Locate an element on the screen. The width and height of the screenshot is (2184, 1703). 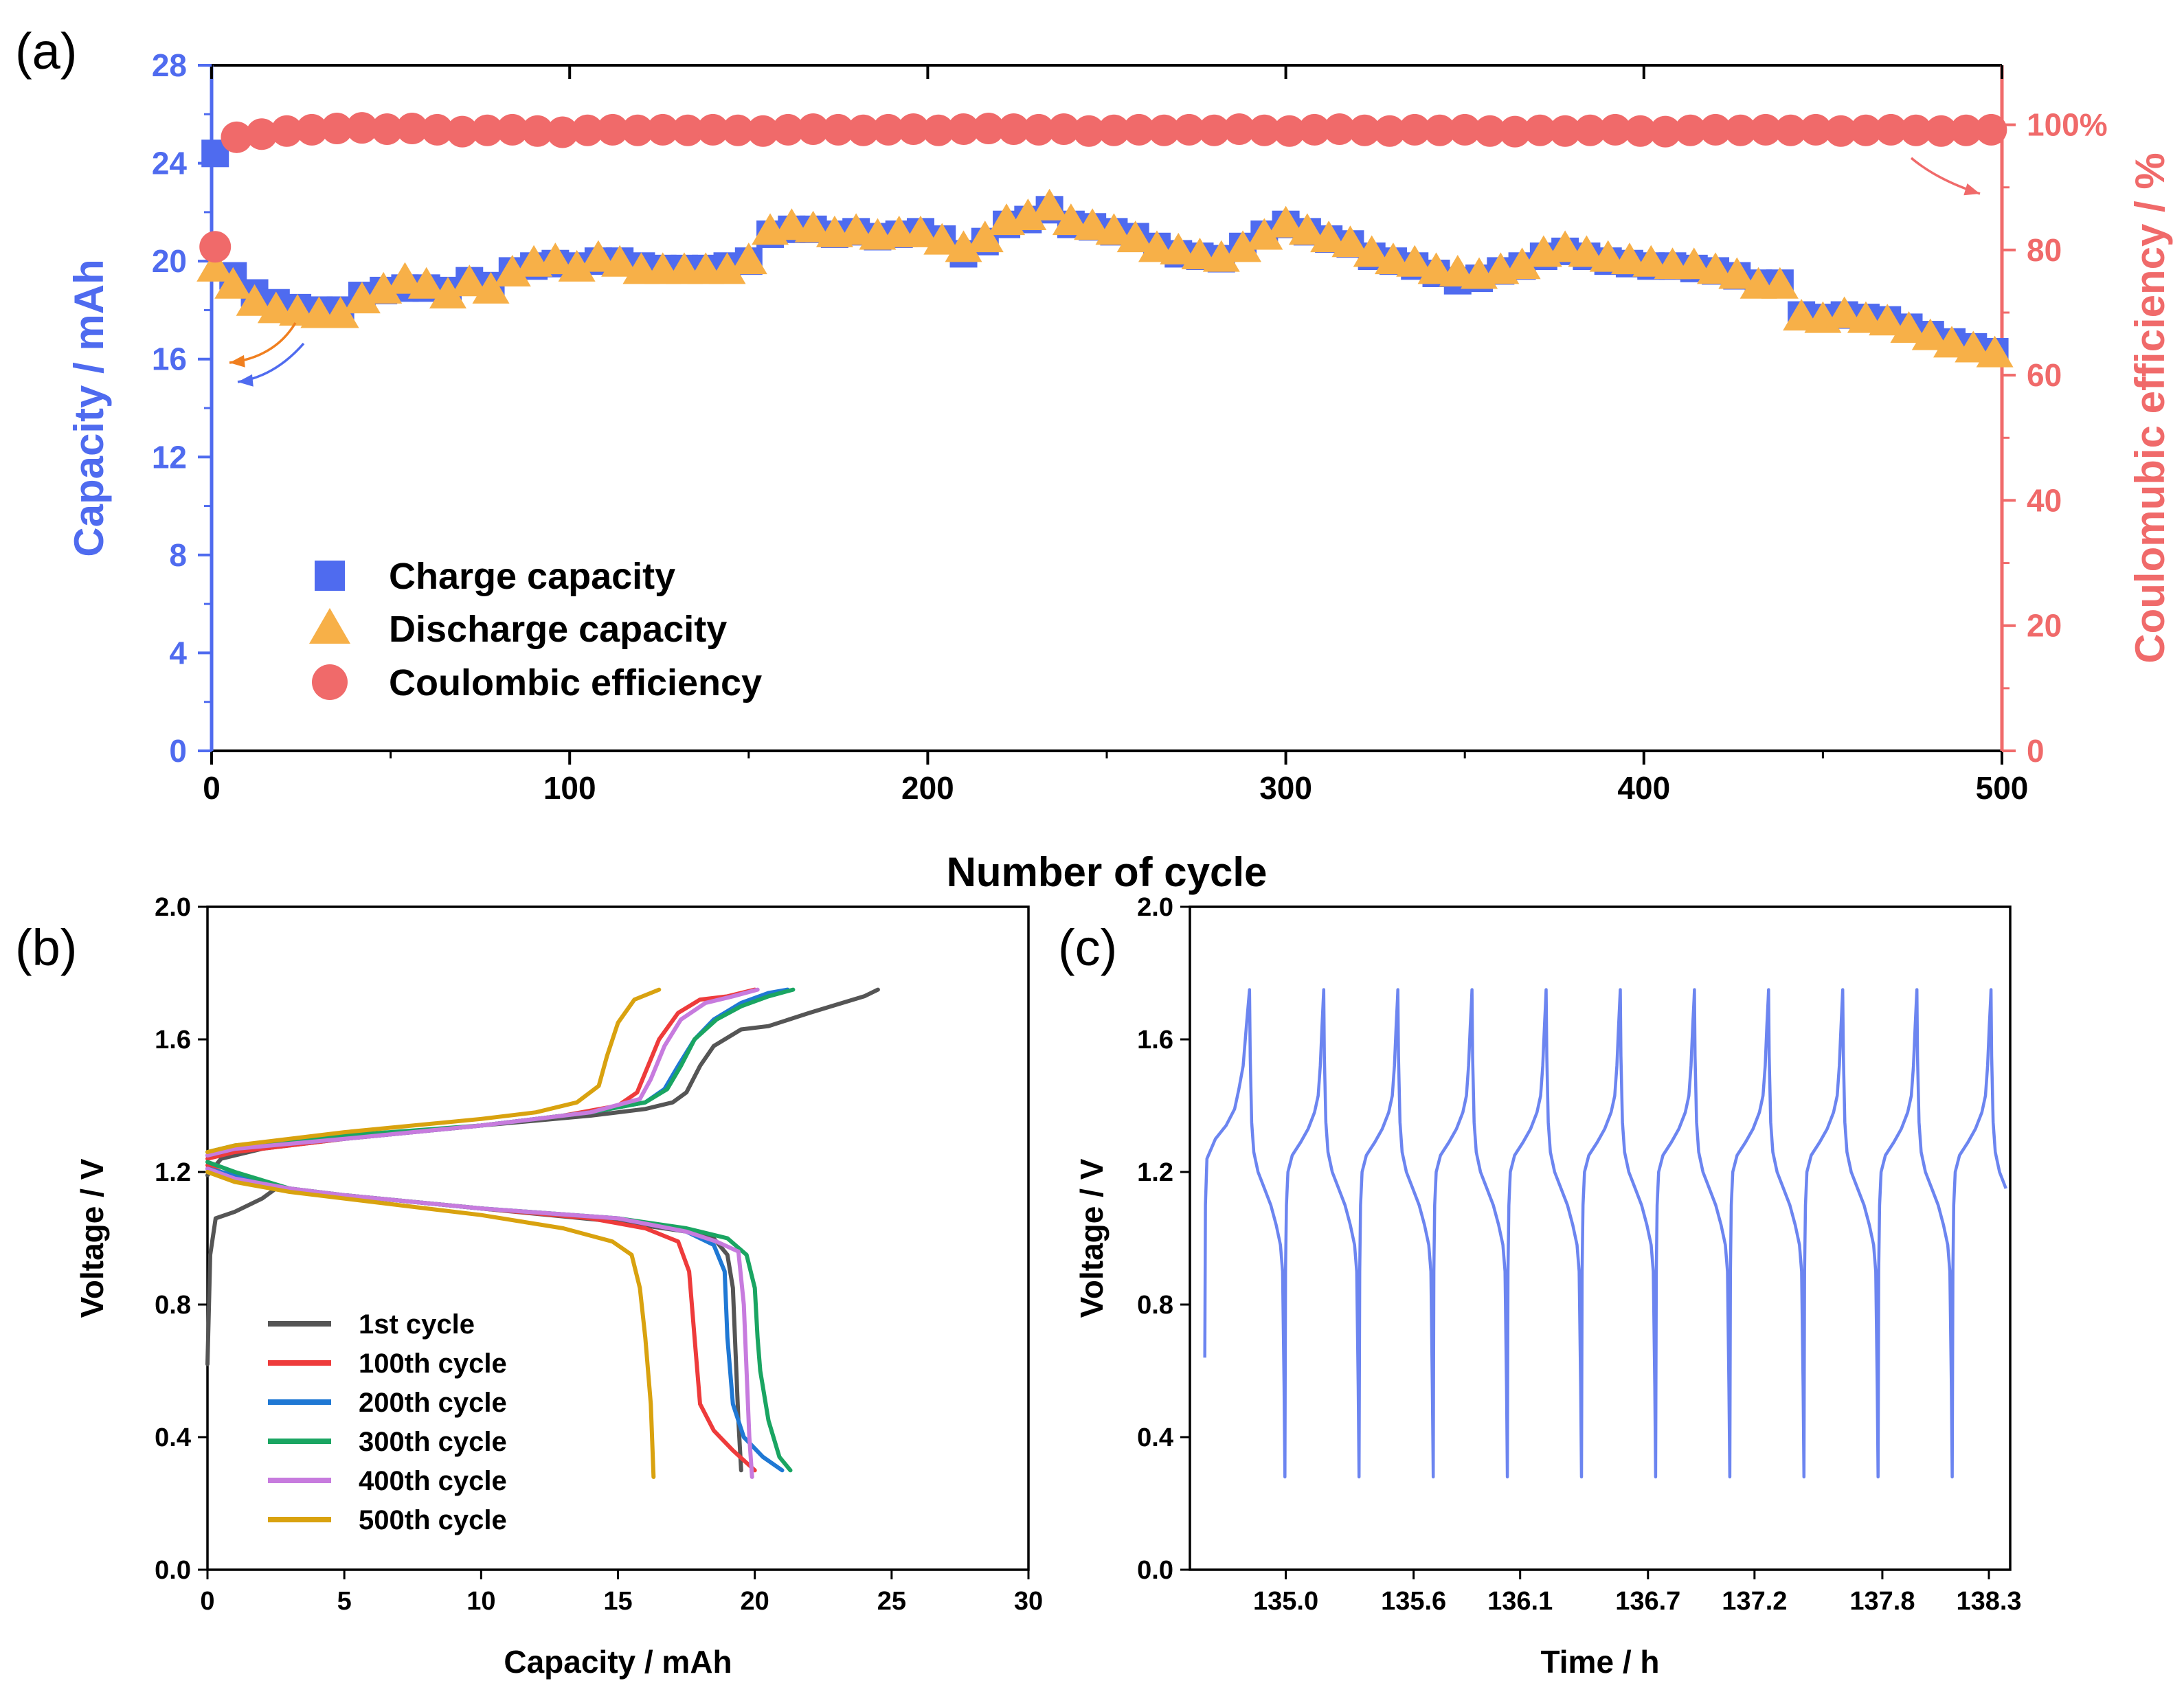
legend-label-b: 500th cycle is located at coordinates (433, 1520).